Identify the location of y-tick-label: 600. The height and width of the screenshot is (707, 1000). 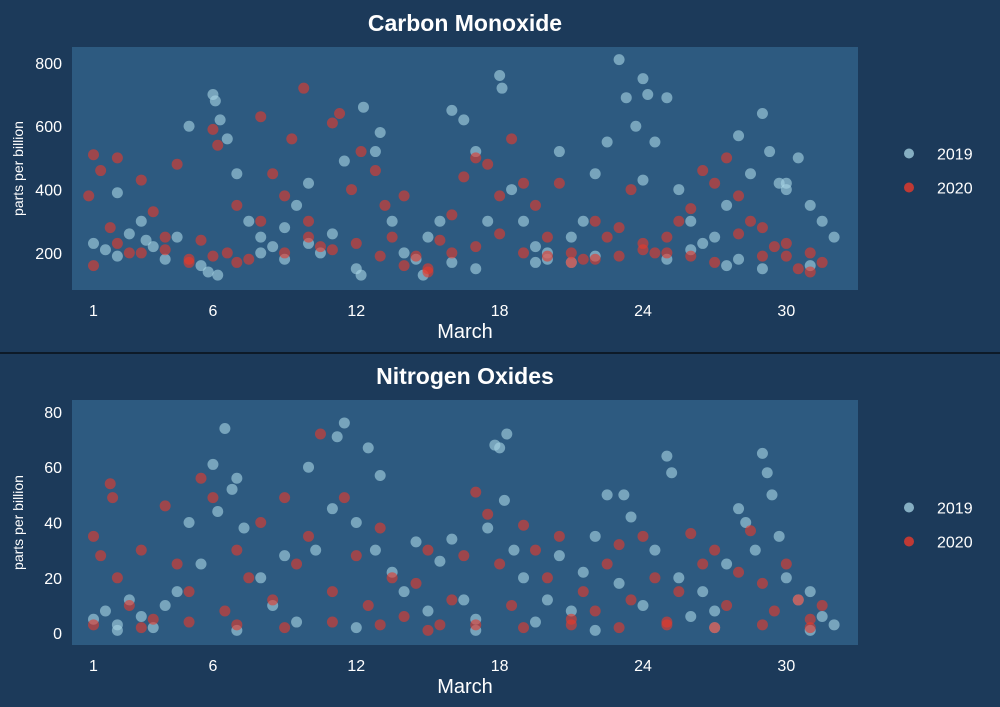
(48, 127).